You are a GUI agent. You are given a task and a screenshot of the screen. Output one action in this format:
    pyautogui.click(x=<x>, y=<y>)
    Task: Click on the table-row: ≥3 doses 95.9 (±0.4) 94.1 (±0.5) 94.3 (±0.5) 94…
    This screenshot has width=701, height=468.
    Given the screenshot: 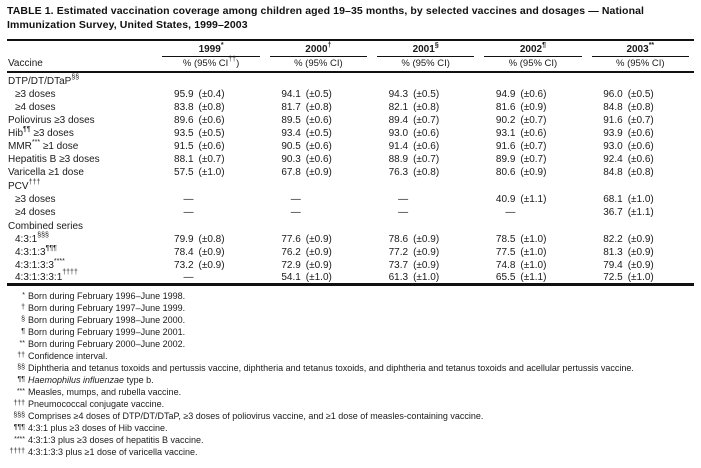 What is the action you would take?
    pyautogui.click(x=350, y=93)
    